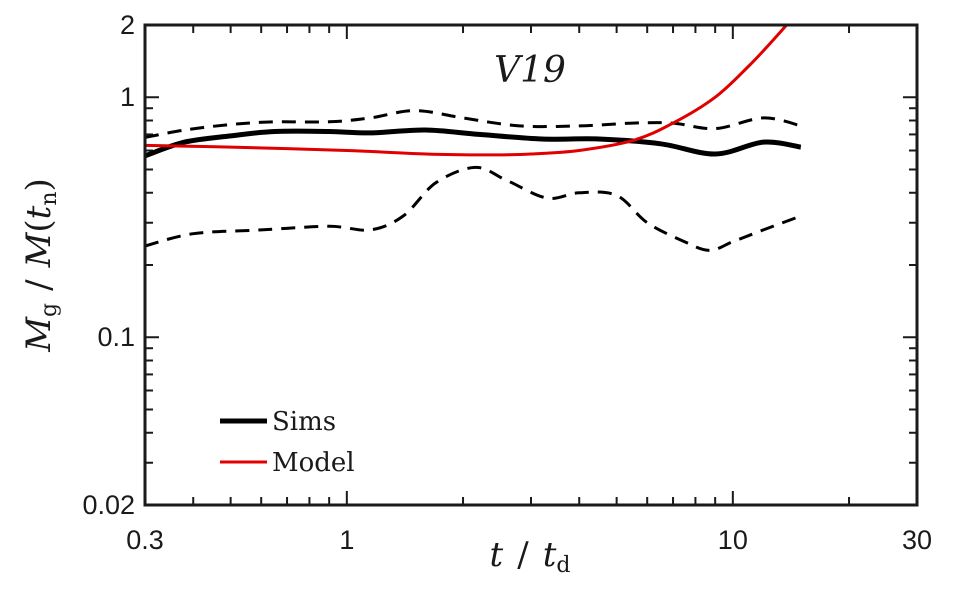 The width and height of the screenshot is (956, 591). What do you see at coordinates (473, 208) in the screenshot?
I see `series-line-sims-lower` at bounding box center [473, 208].